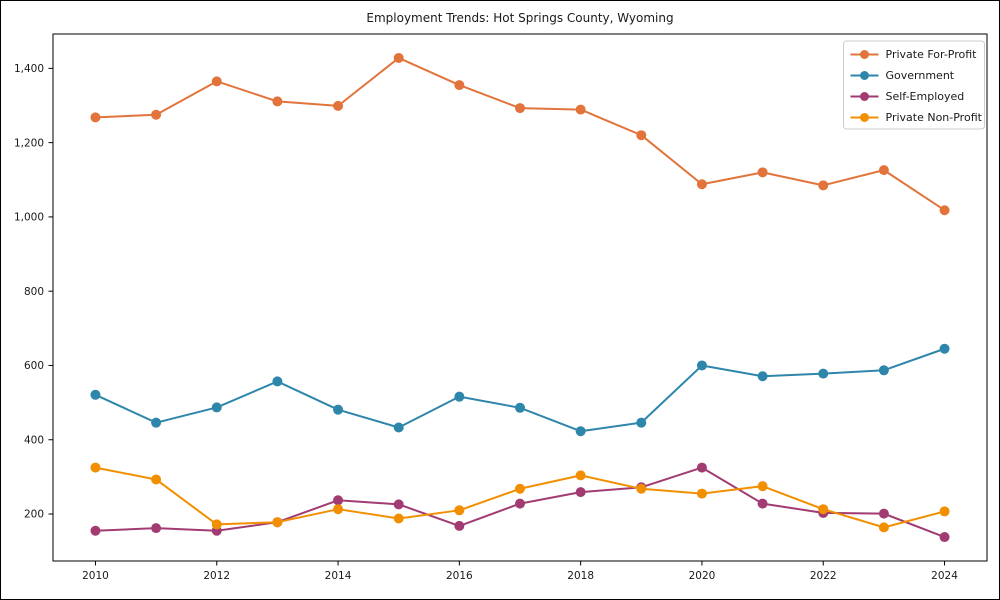 The image size is (1000, 600). Describe the element at coordinates (864, 54) in the screenshot. I see `legend-marker-dot-private-for-profit` at that location.